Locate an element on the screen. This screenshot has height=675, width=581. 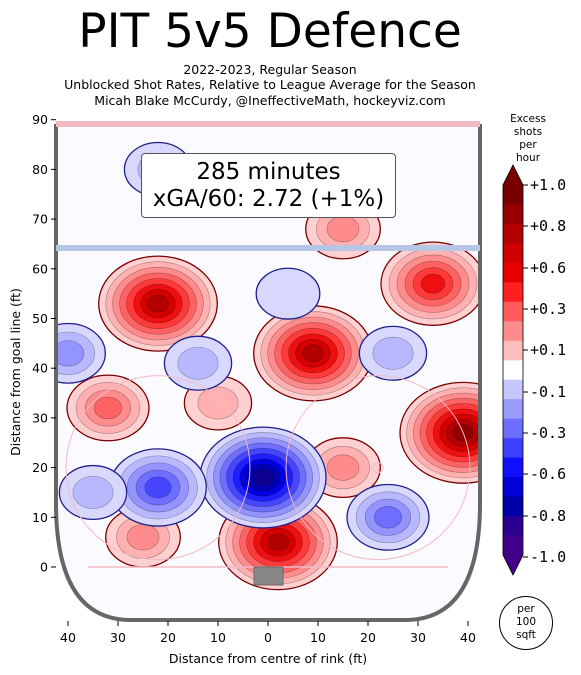
chart-subtitle-season: 2022-2023, Regular Season is located at coordinates (270, 69).